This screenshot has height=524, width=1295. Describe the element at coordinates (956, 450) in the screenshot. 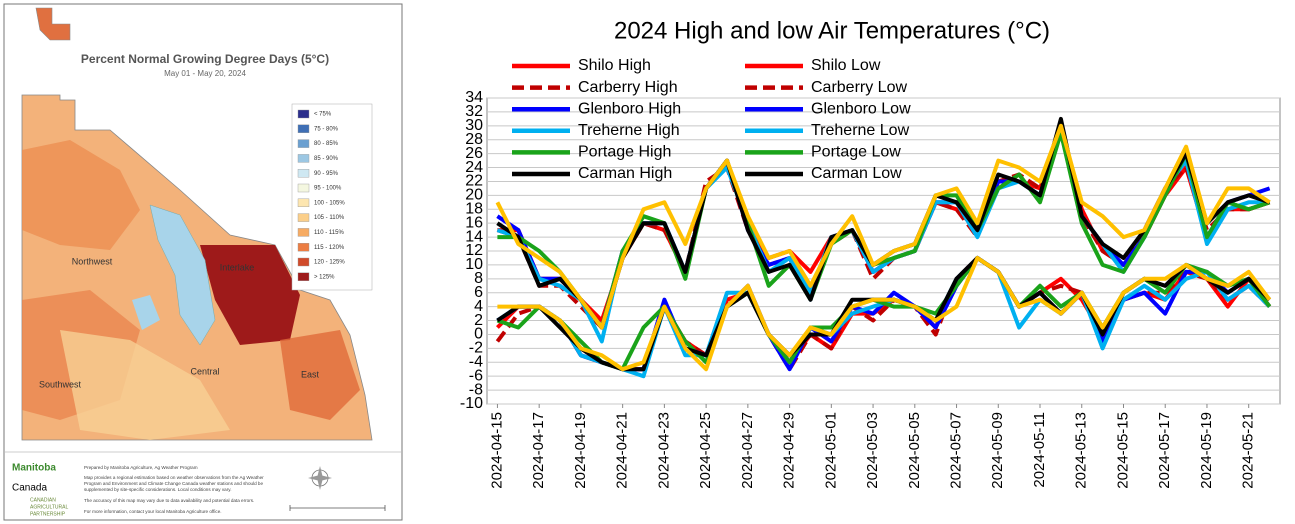

I see `x-tick-label: 2024-05-07` at that location.